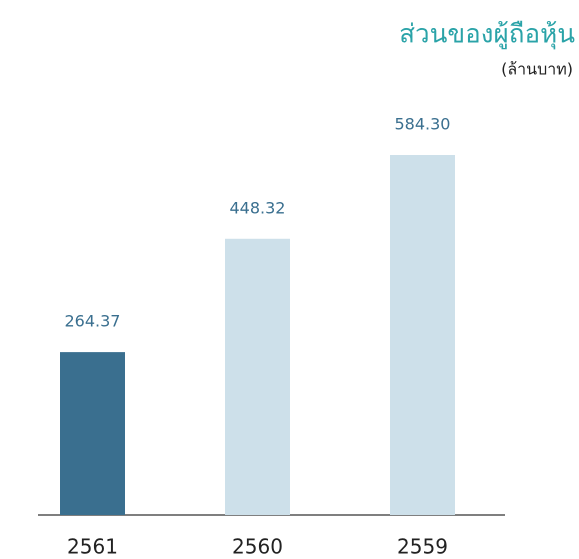 This screenshot has width=579, height=559. Describe the element at coordinates (487, 35) in the screenshot. I see `chart-title: ส่วนของผู้ถือหุ้น` at that location.